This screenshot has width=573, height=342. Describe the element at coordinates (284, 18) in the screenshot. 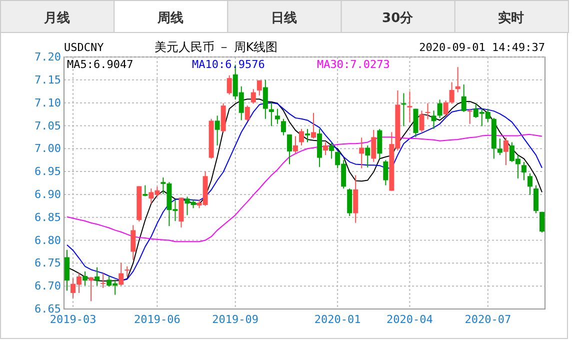

I see `text: 日线` at that location.